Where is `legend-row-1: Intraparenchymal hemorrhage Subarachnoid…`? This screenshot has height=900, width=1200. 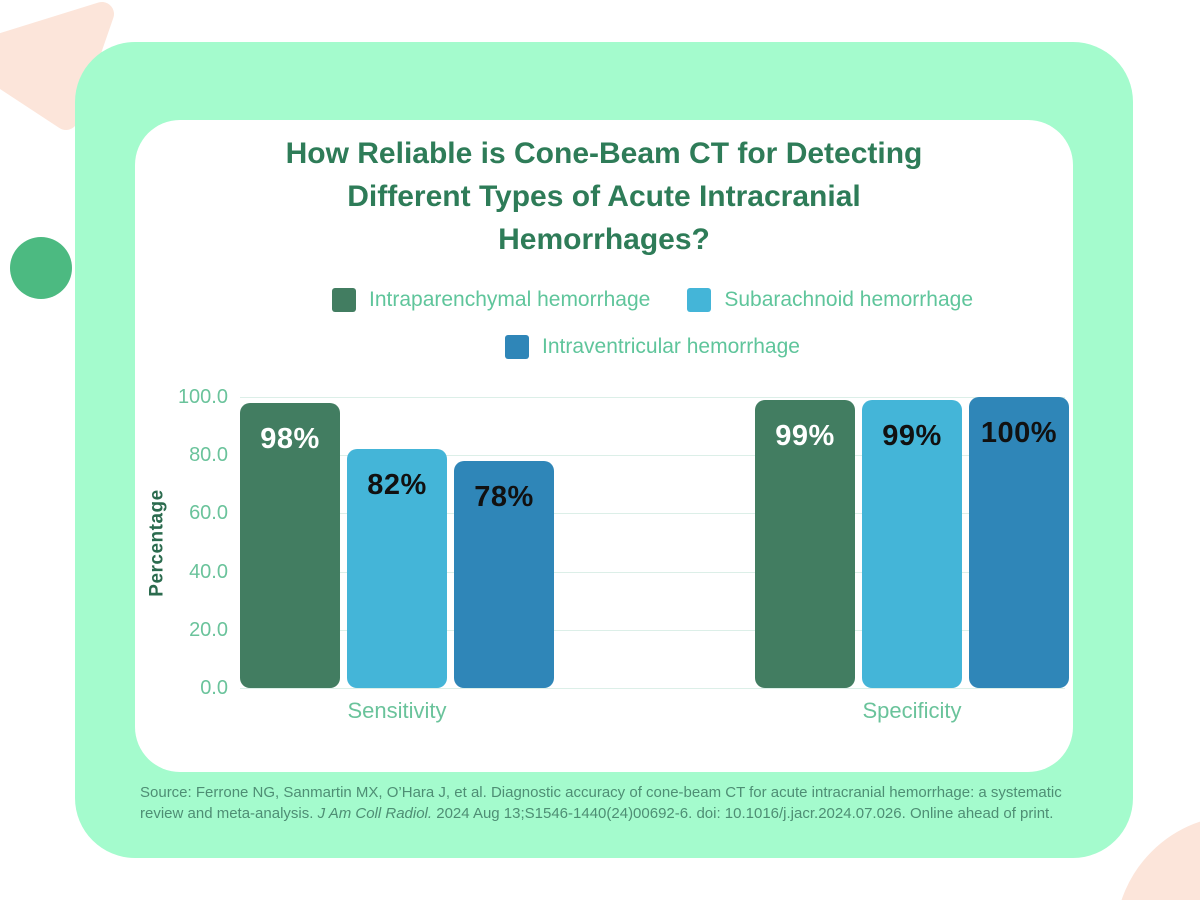 legend-row-1: Intraparenchymal hemorrhage Subarachnoid… is located at coordinates (652, 300).